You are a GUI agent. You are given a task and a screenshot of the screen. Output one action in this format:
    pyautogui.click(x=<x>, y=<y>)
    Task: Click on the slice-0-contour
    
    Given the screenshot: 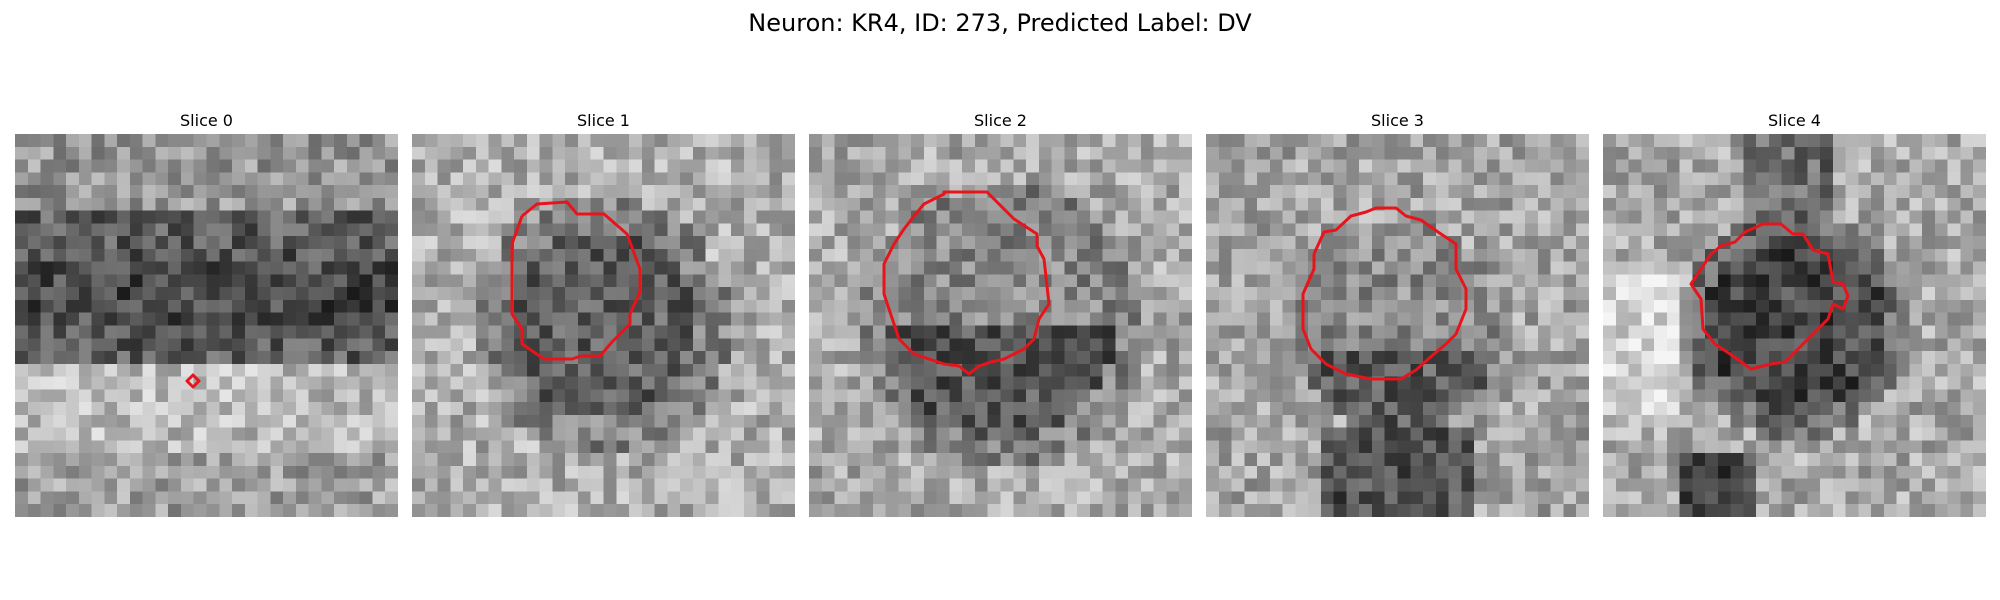 What is the action you would take?
    pyautogui.click(x=193, y=381)
    